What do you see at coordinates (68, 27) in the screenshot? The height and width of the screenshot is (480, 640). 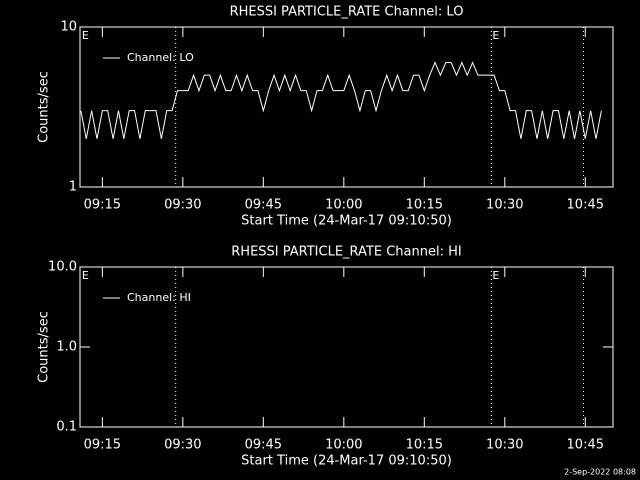 I see `y-tick-label: 10` at bounding box center [68, 27].